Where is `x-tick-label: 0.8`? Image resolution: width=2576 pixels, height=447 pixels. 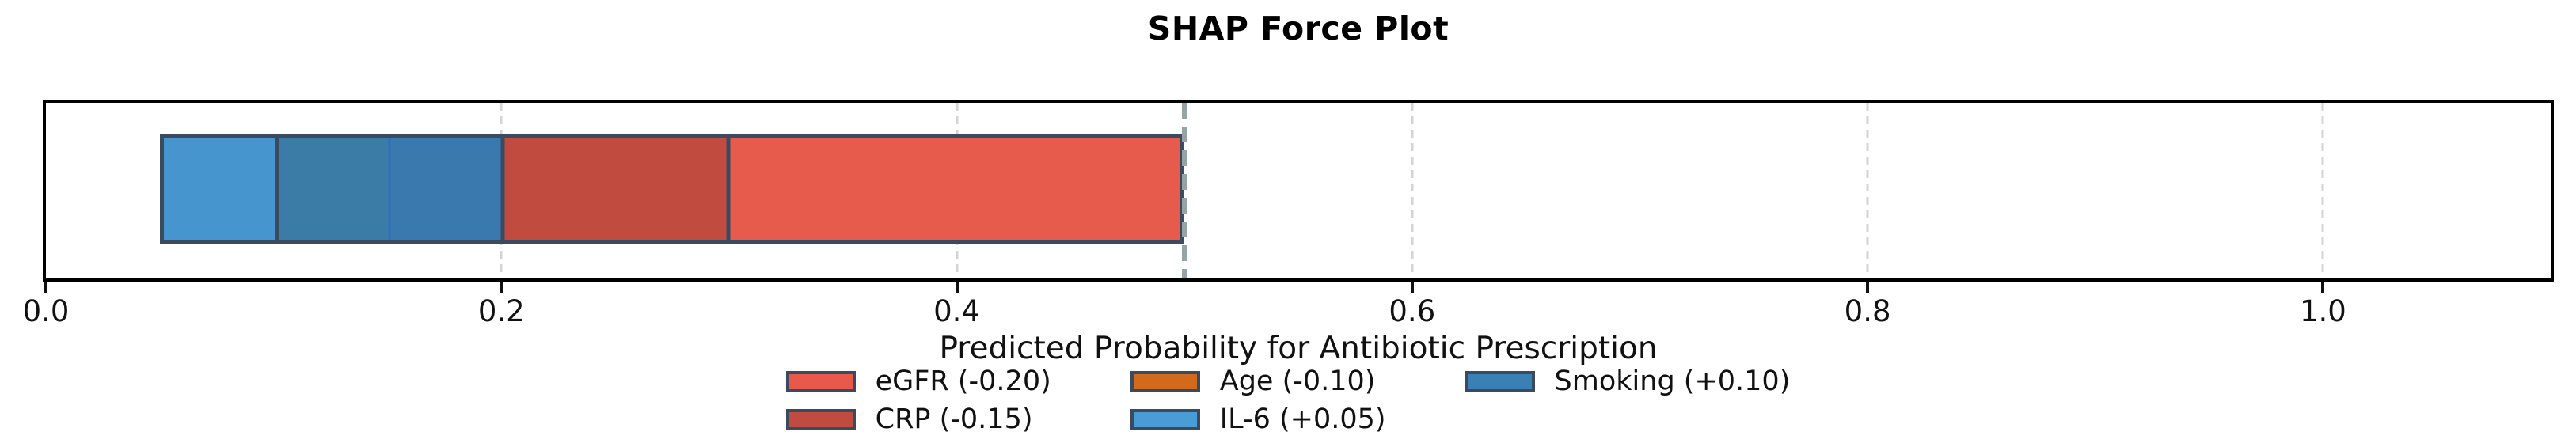
x-tick-label: 0.8 is located at coordinates (1867, 311).